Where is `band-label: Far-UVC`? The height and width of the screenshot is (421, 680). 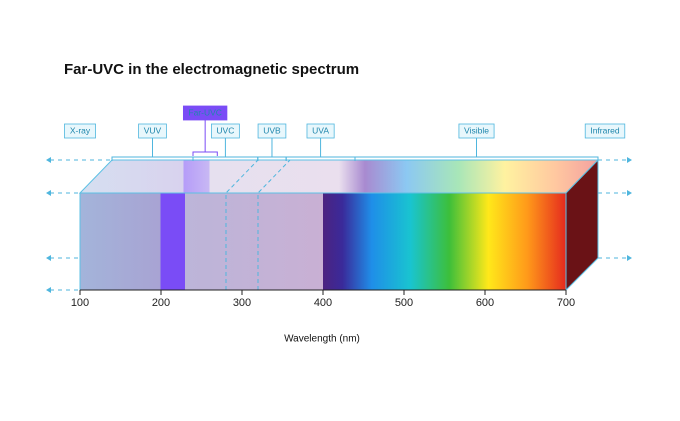 band-label: Far-UVC is located at coordinates (205, 112).